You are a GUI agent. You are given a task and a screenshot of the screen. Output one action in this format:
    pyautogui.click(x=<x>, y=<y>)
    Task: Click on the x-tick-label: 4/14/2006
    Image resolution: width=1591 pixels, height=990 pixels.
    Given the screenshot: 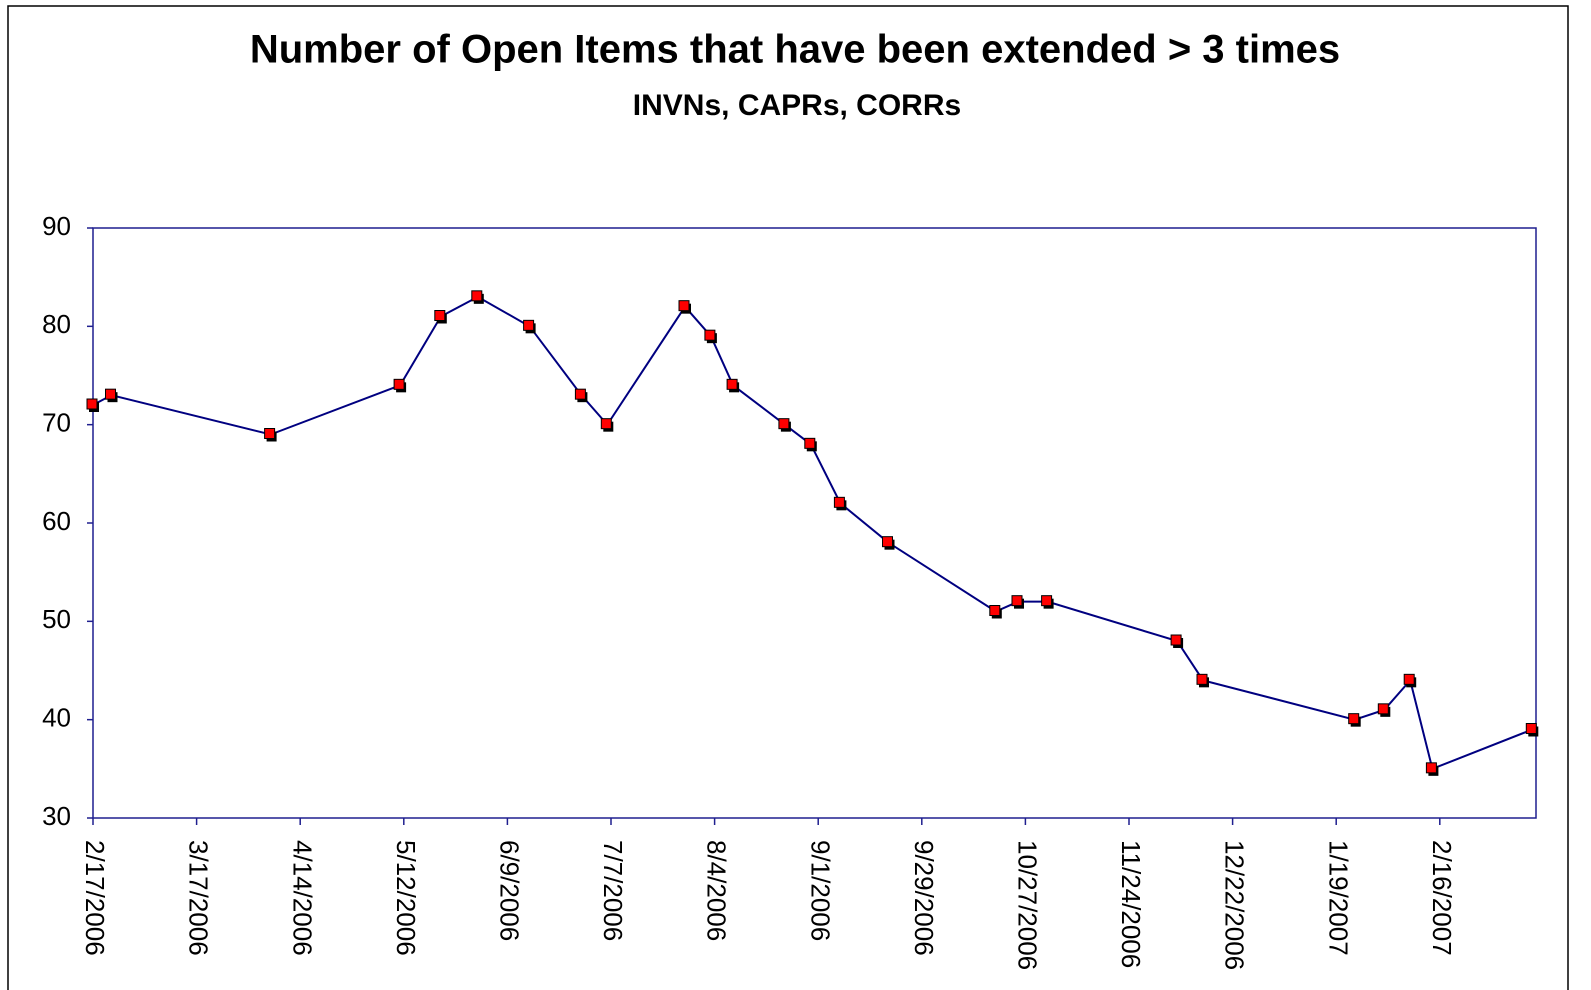 What is the action you would take?
    pyautogui.click(x=302, y=898)
    